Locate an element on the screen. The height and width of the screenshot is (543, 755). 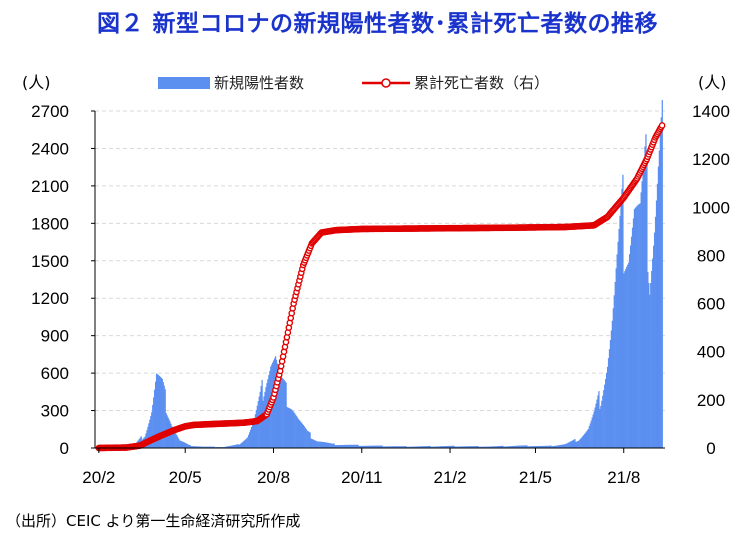
left-tick-label: 1200 is located at coordinates (50, 298).